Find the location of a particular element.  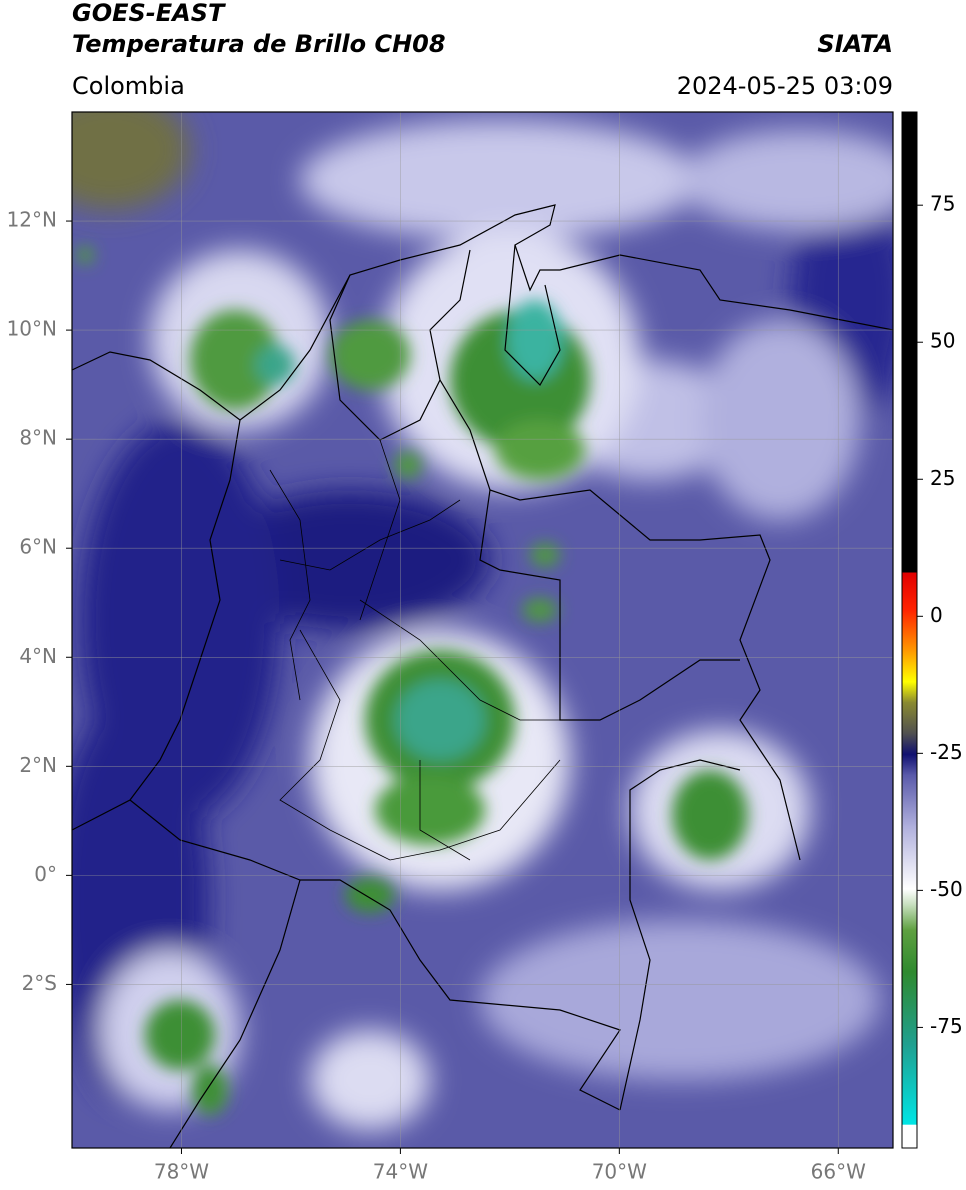

colorbar is located at coordinates (909, 630).